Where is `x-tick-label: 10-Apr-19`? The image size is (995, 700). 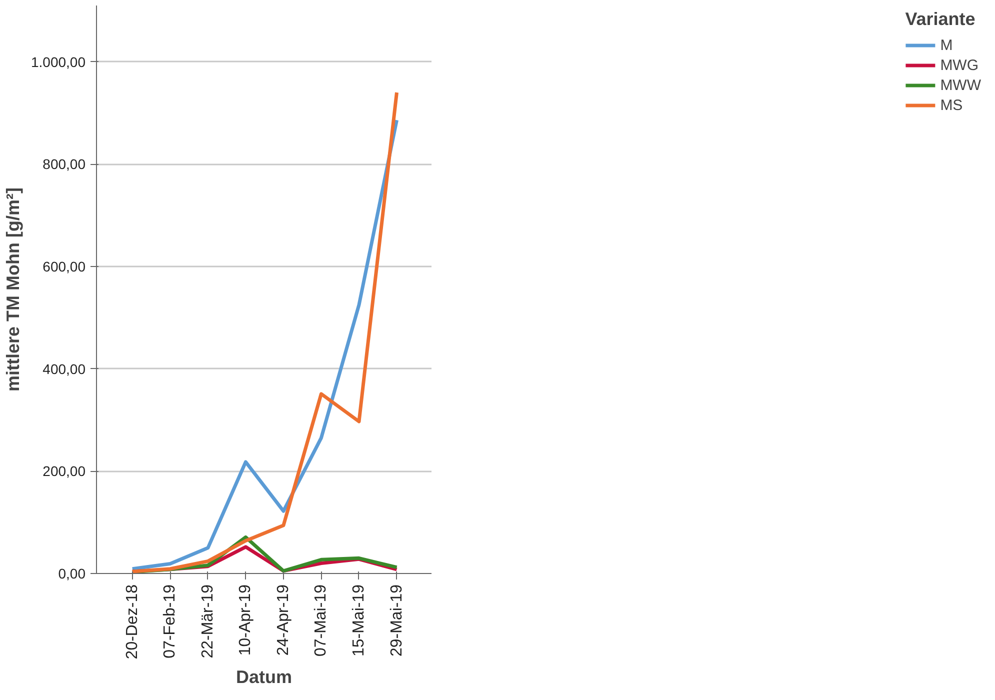
x-tick-label: 10-Apr-19 is located at coordinates (245, 620).